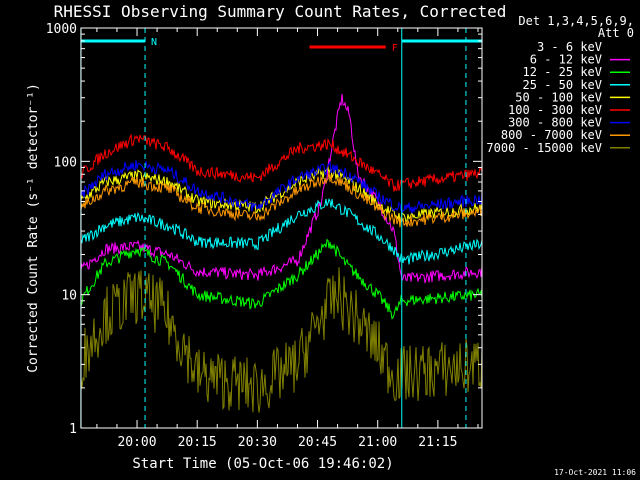 The width and height of the screenshot is (640, 480). What do you see at coordinates (154, 42) in the screenshot?
I see `bar-label-N: N` at bounding box center [154, 42].